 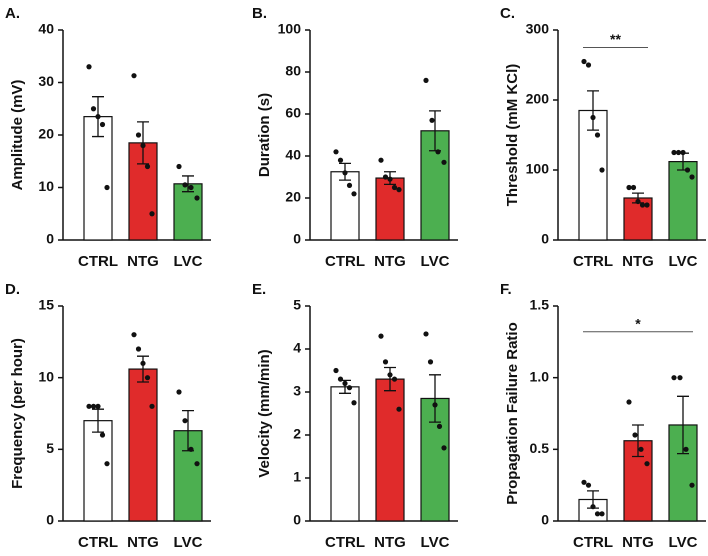 I want to click on y-tick-label: 1.5, so click(x=540, y=305).